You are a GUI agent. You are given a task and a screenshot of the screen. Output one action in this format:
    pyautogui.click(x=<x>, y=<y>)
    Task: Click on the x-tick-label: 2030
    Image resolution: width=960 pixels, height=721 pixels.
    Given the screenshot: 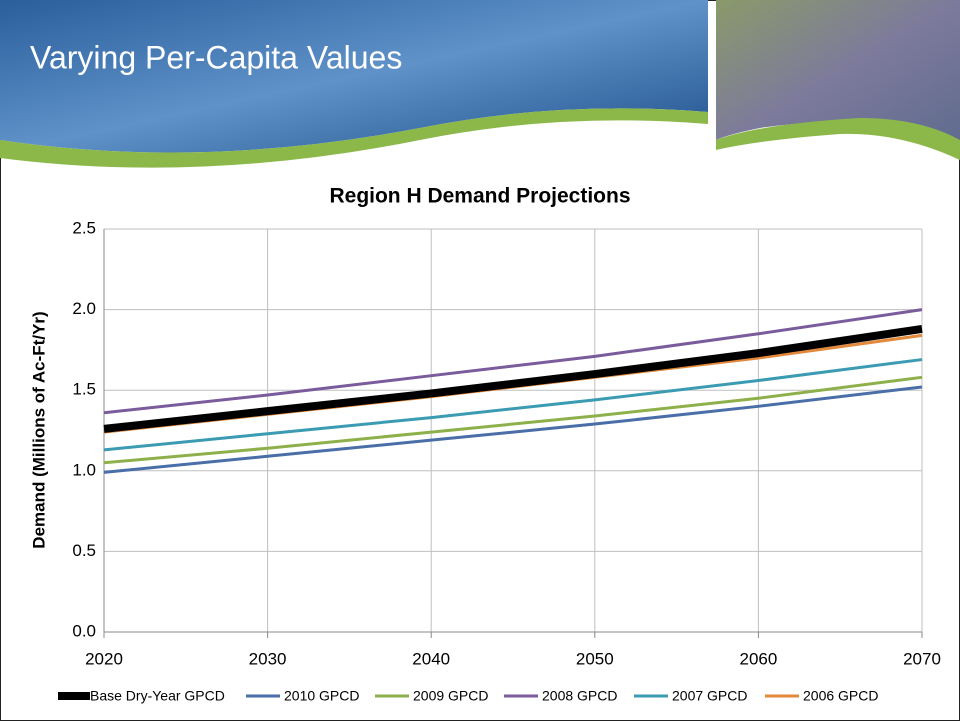 What is the action you would take?
    pyautogui.click(x=268, y=658)
    